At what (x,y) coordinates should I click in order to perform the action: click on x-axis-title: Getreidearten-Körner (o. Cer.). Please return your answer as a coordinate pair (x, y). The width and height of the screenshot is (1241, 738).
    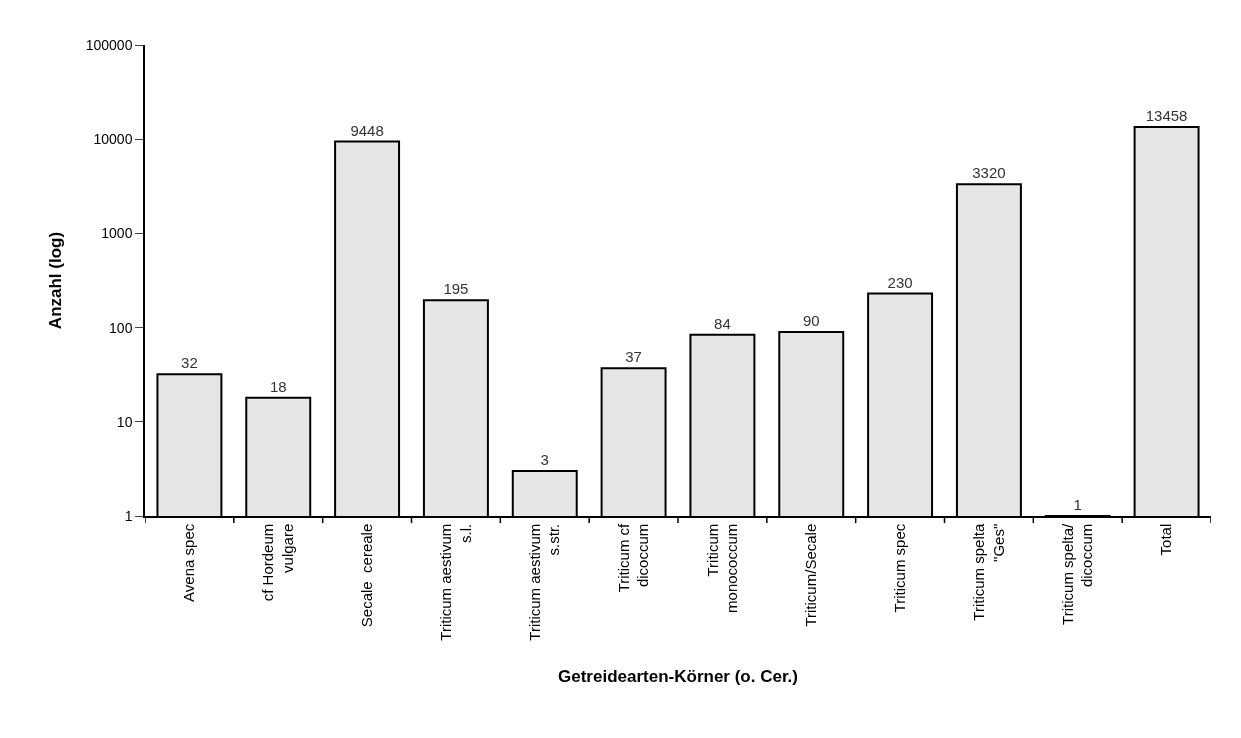
    Looking at the image, I should click on (678, 676).